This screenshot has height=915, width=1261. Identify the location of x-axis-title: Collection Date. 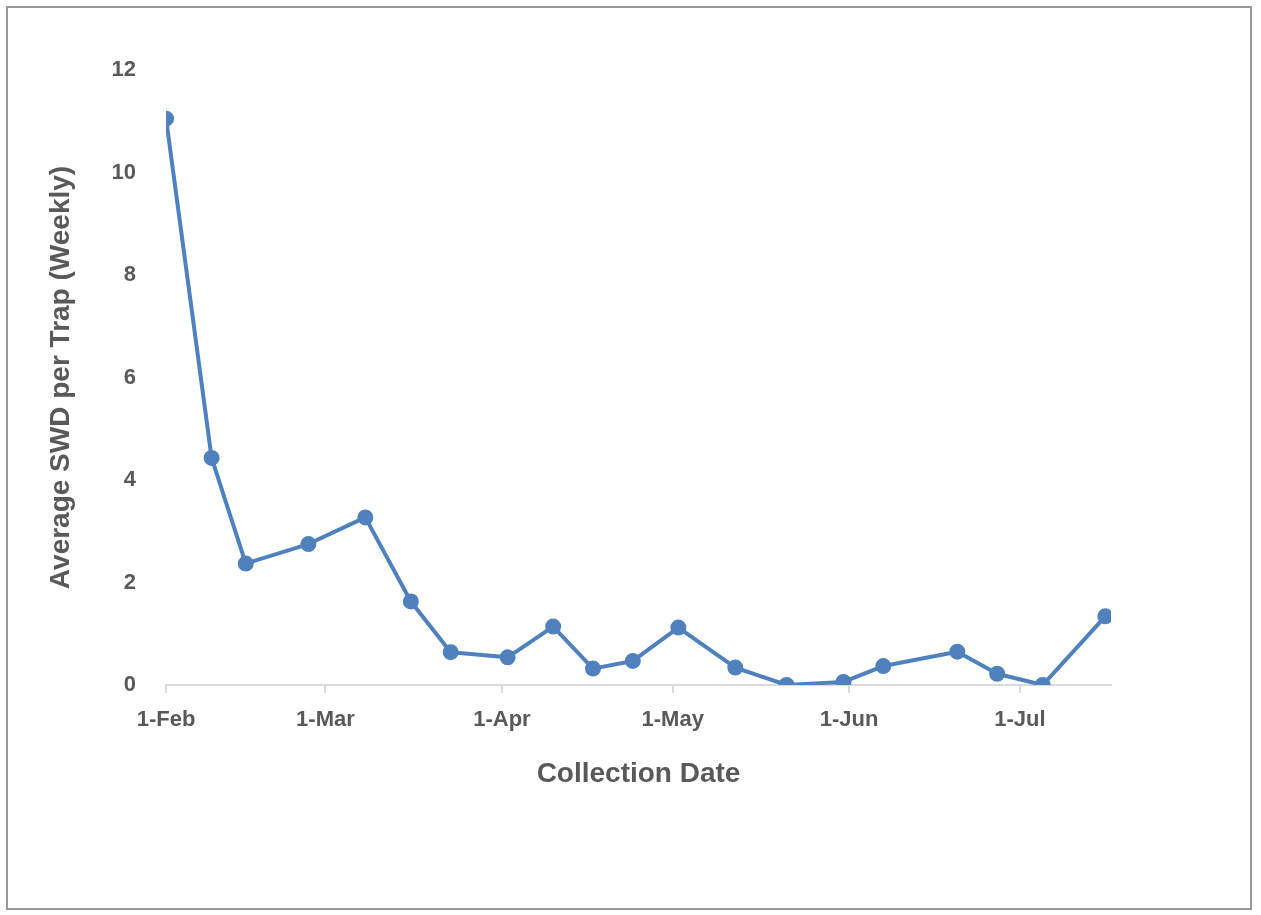
(638, 772).